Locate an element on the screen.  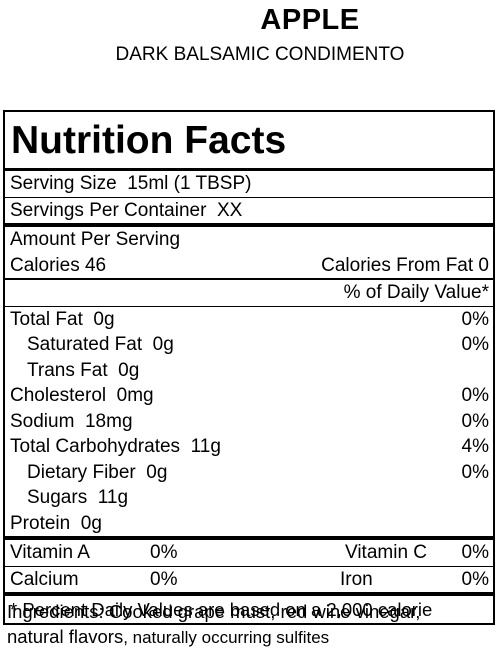
vitamin-c-label: Vitamin C is located at coordinates (386, 553).